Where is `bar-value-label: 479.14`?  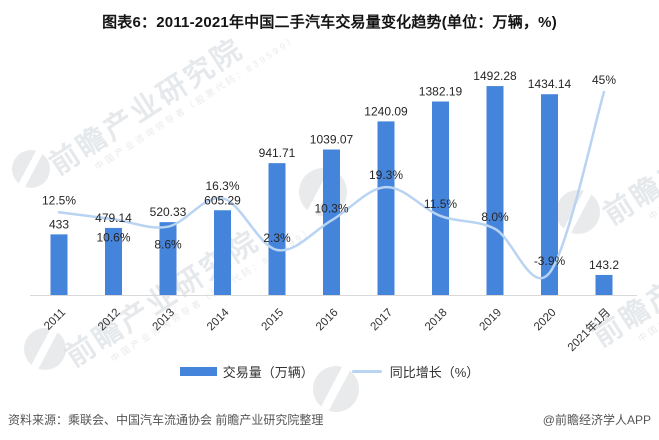 bar-value-label: 479.14 is located at coordinates (113, 218).